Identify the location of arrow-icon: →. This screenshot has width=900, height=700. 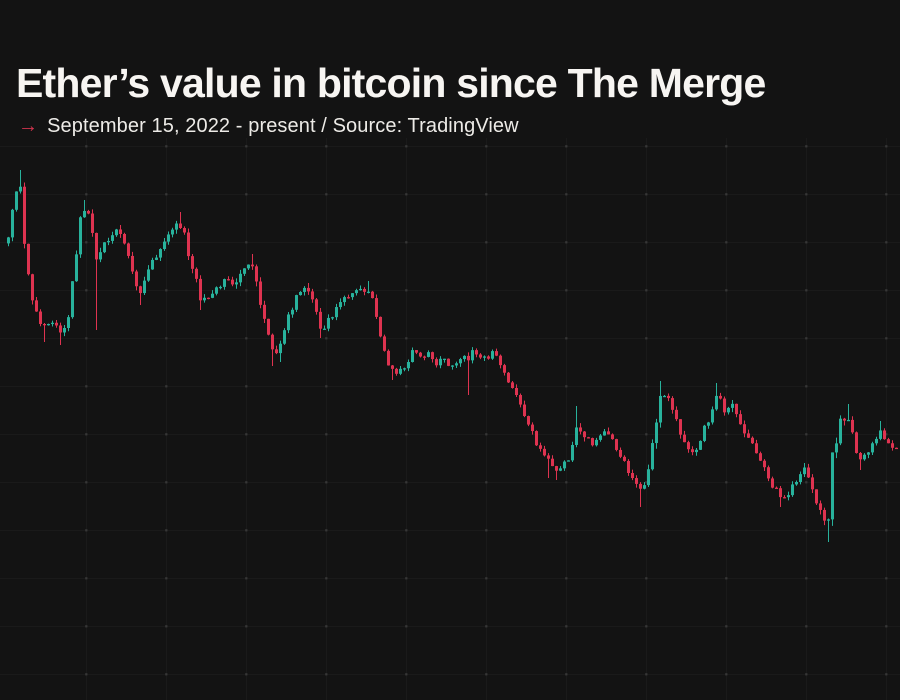
(28, 125).